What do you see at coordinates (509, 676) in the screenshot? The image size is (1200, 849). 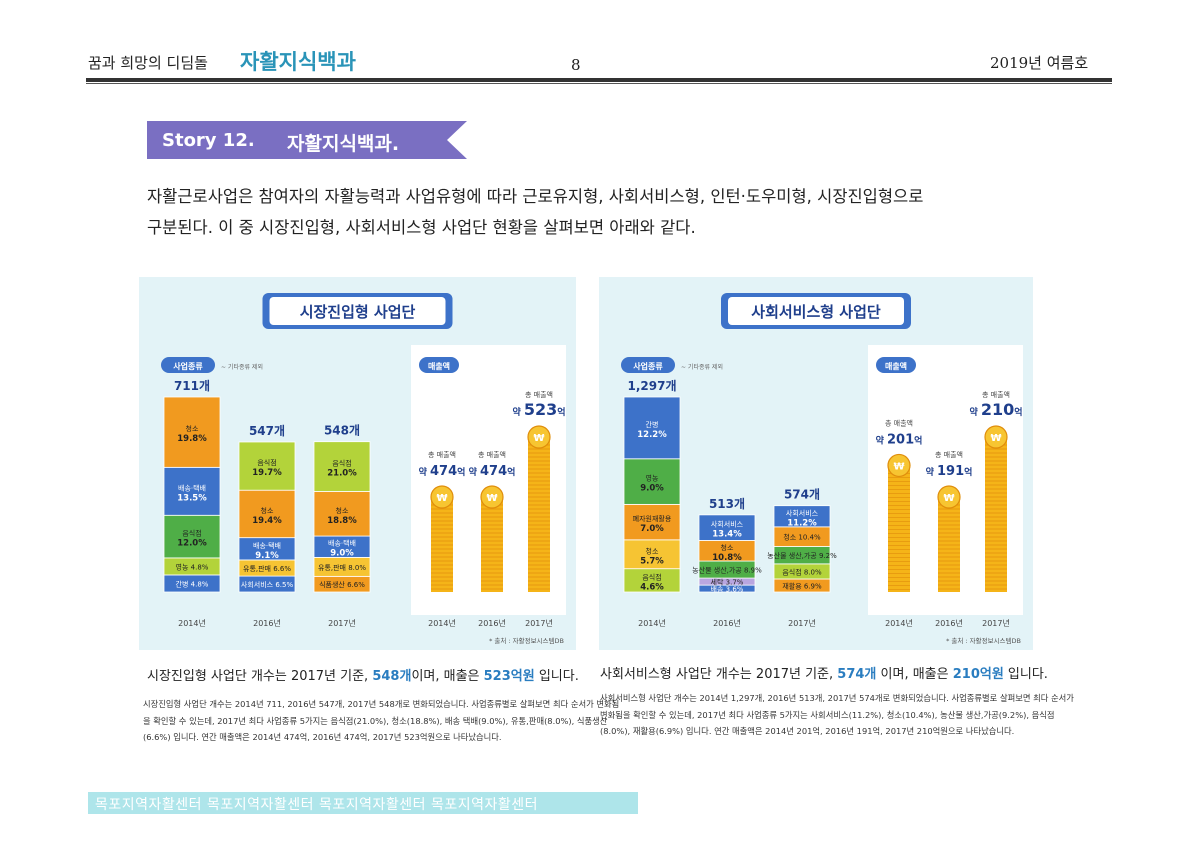 I see `caption-sales: 523억원` at bounding box center [509, 676].